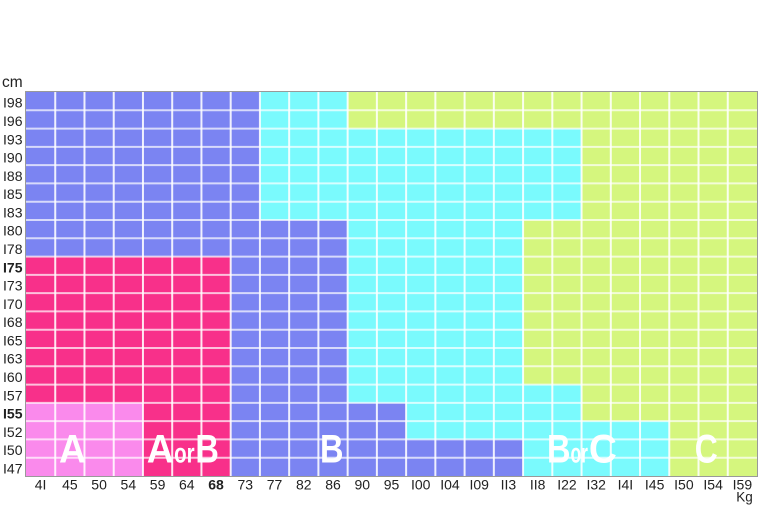 The height and width of the screenshot is (515, 760). Describe the element at coordinates (392, 485) in the screenshot. I see `svg-text: 95` at that location.